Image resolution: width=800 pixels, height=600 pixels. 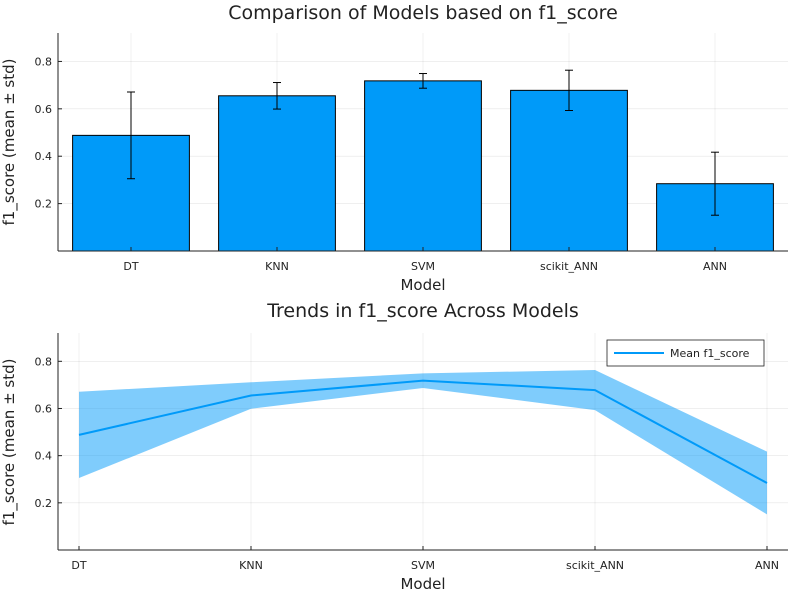 I want to click on bar-chart-ylabel: f1_score (mean ± std), so click(x=9, y=142).